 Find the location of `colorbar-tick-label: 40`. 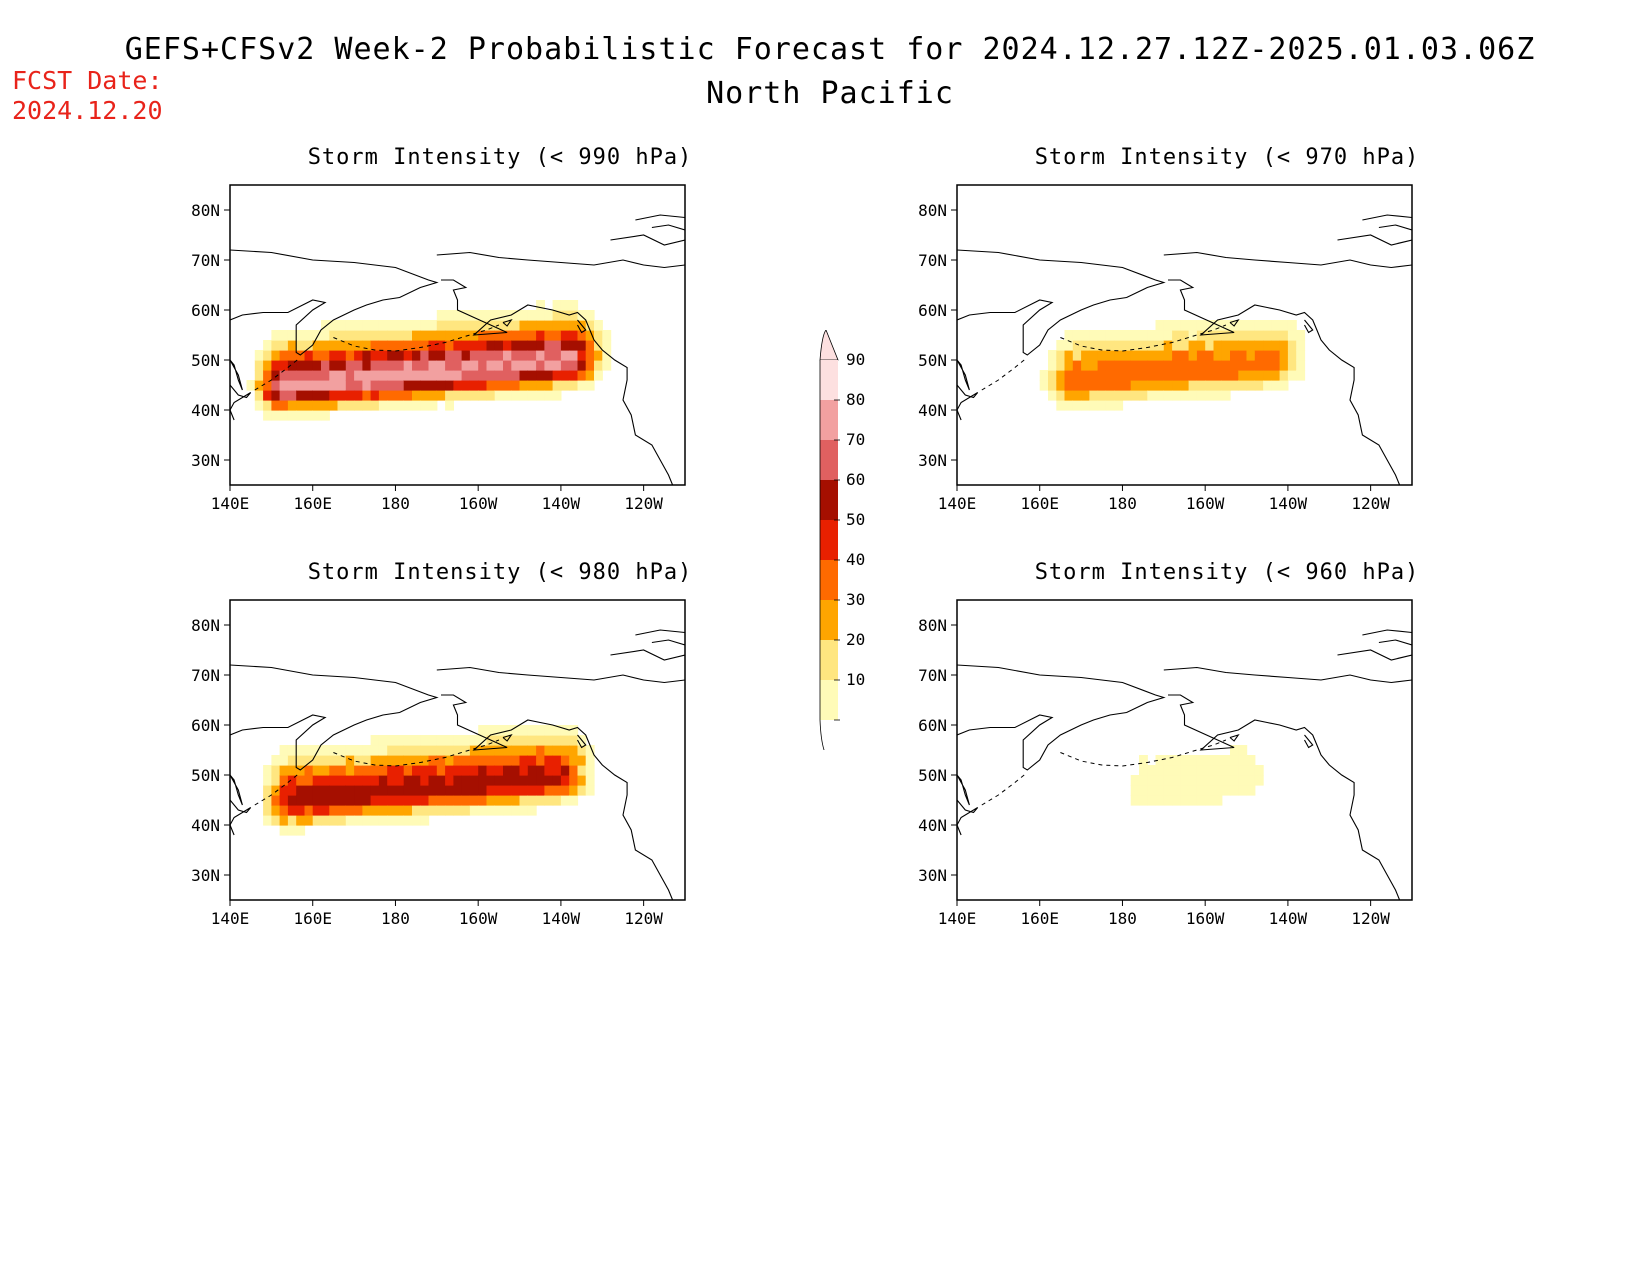

colorbar-tick-label: 40 is located at coordinates (855, 559).